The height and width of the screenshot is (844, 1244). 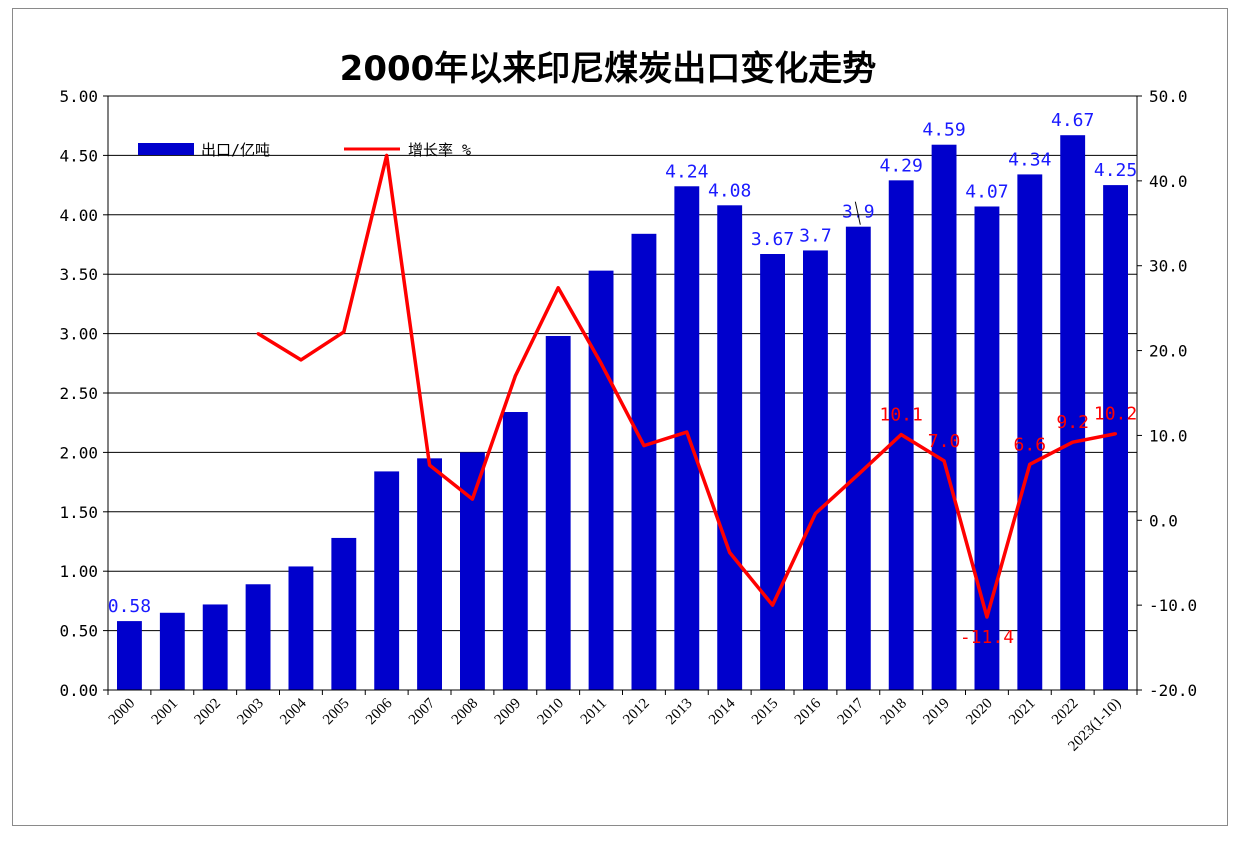 I want to click on x-tick-label: 2010, so click(x=550, y=712).